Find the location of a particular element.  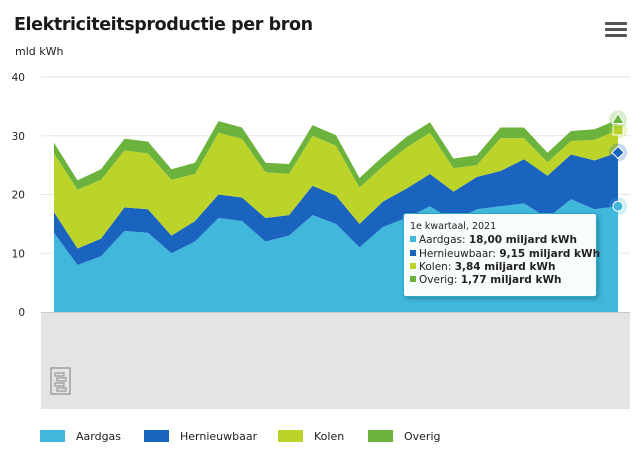

tooltip-value: 9,15 miljard kWh is located at coordinates (550, 253).